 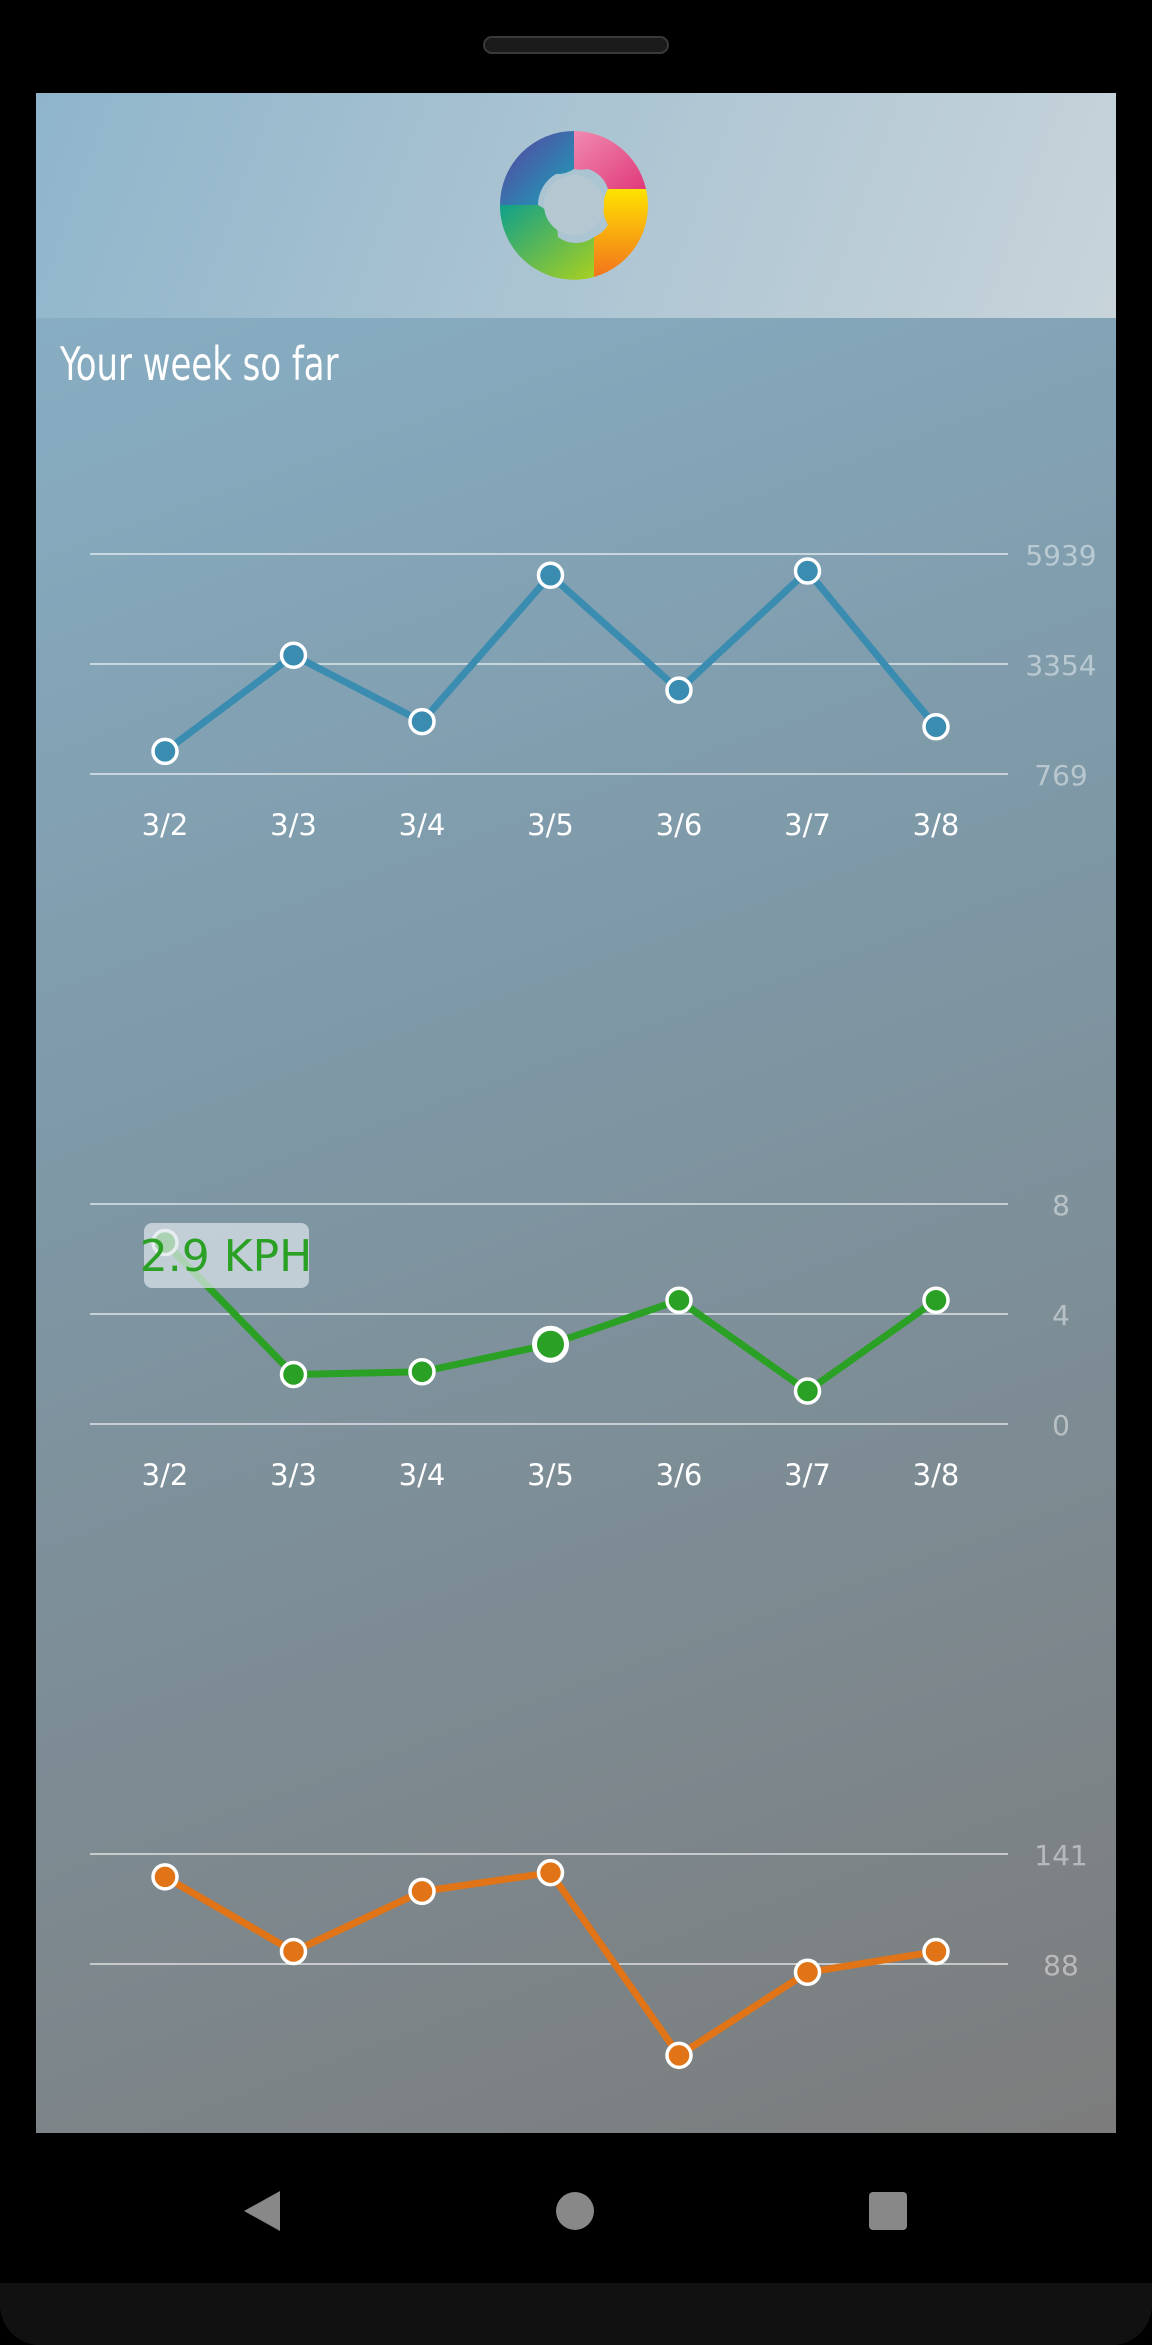 I want to click on tooltip-text: 2.9 KPH, so click(x=226, y=1256).